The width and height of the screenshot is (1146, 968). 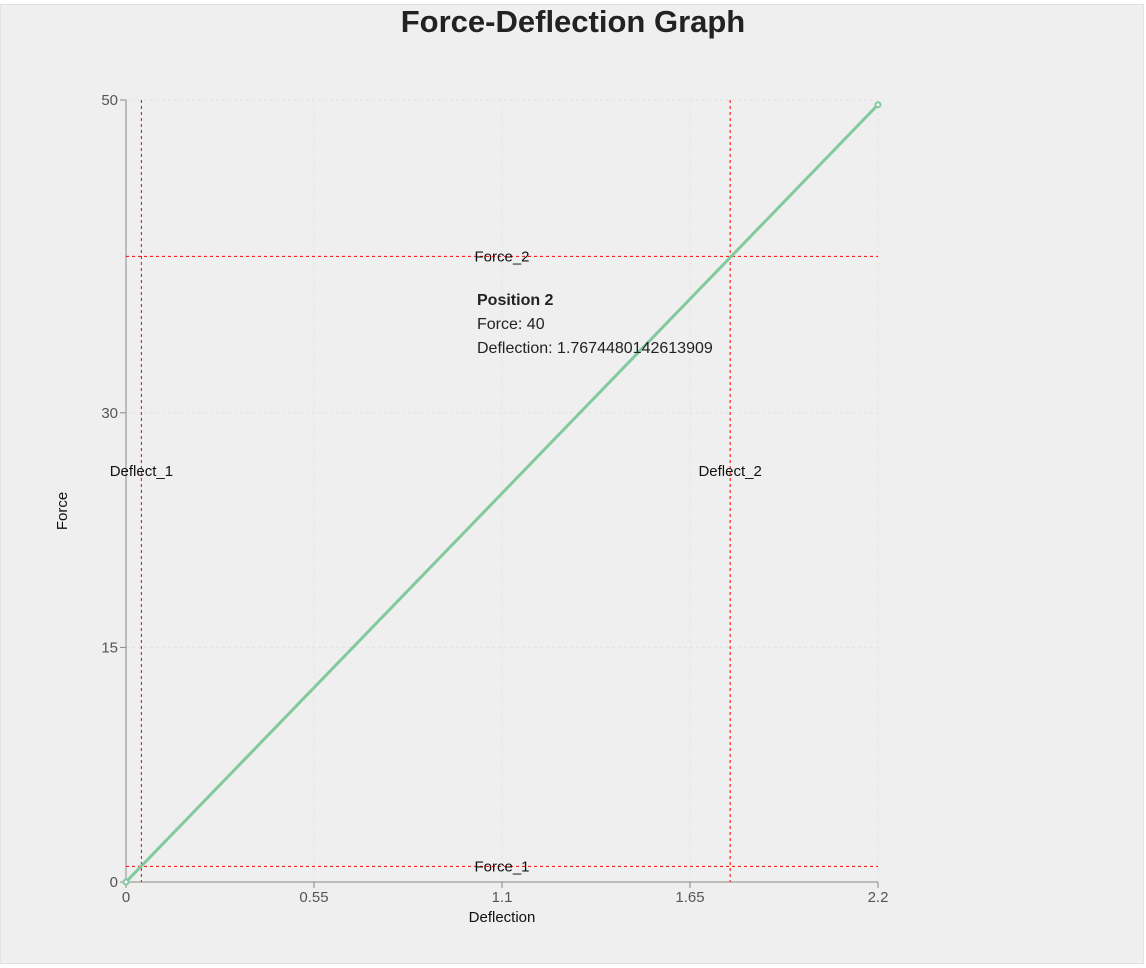 What do you see at coordinates (689, 897) in the screenshot?
I see `x-tick-label: 1.65` at bounding box center [689, 897].